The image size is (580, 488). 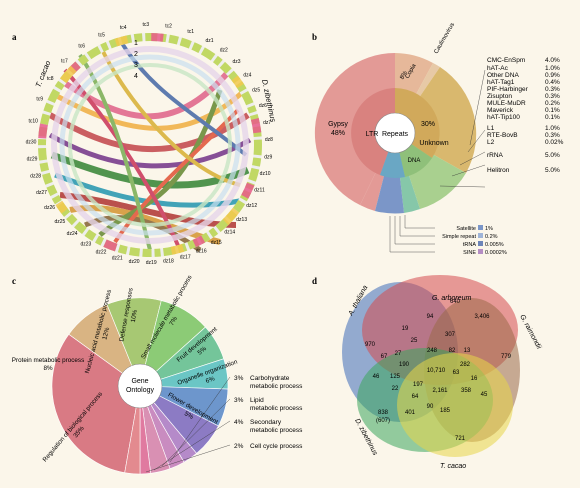 What do you see at coordinates (370, 345) in the screenshot?
I see `venn-number: 970` at bounding box center [370, 345].